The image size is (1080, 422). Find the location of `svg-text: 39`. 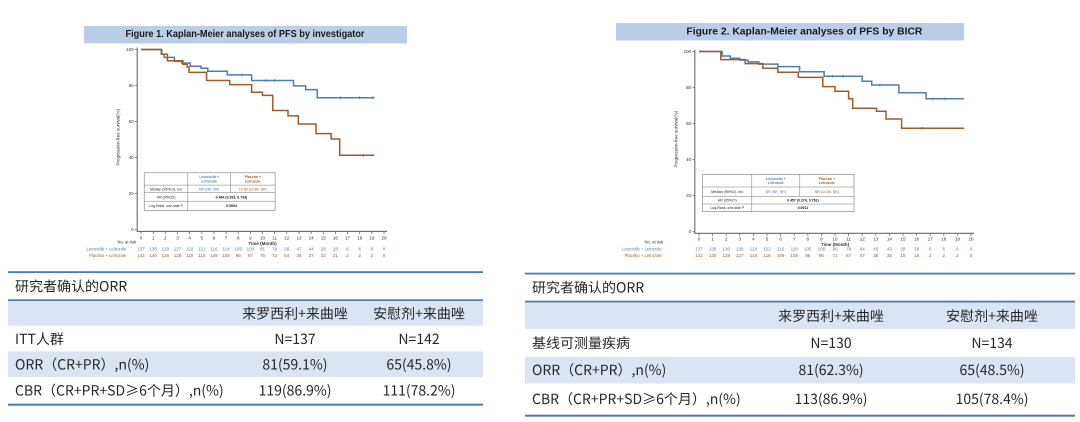

svg-text: 39 is located at coordinates (299, 255).